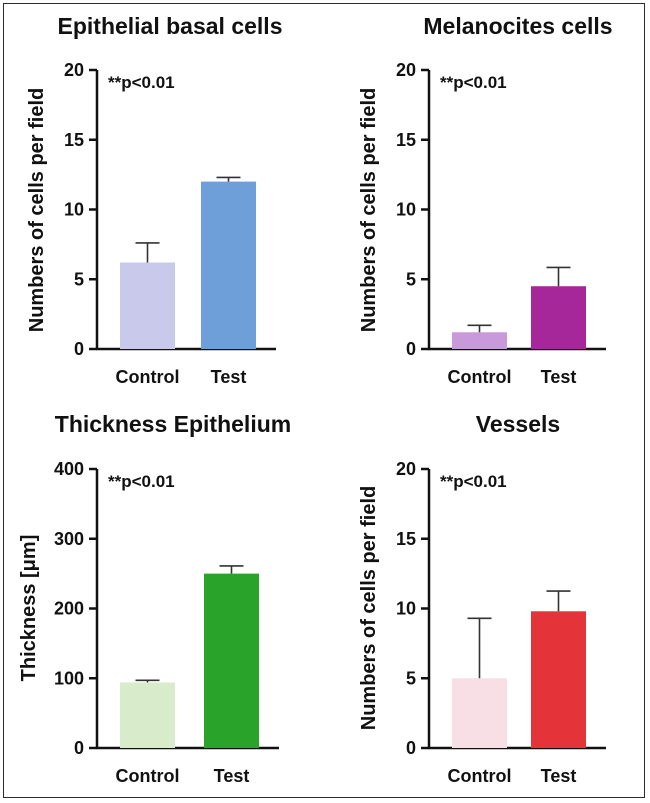  What do you see at coordinates (517, 26) in the screenshot?
I see `chart-title: Melanocites cells` at bounding box center [517, 26].